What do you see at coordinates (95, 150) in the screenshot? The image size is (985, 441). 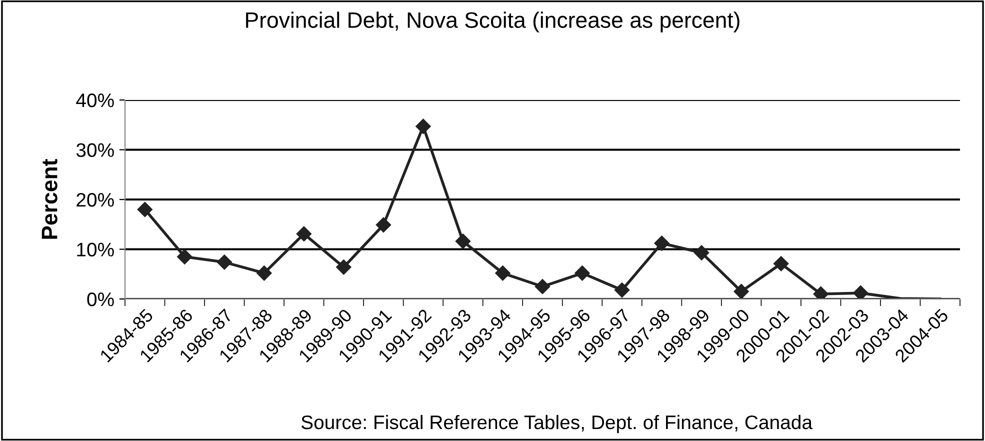 I see `y-tick-label: 30%` at bounding box center [95, 150].